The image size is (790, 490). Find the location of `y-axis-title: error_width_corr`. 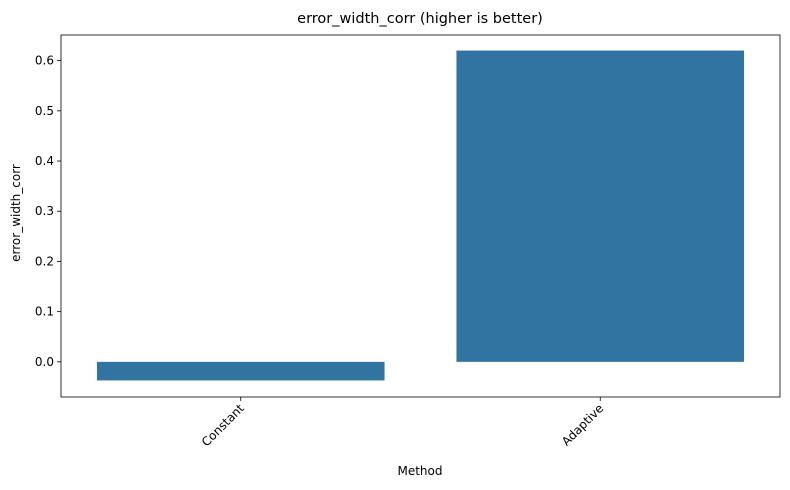

y-axis-title: error_width_corr is located at coordinates (16, 213).